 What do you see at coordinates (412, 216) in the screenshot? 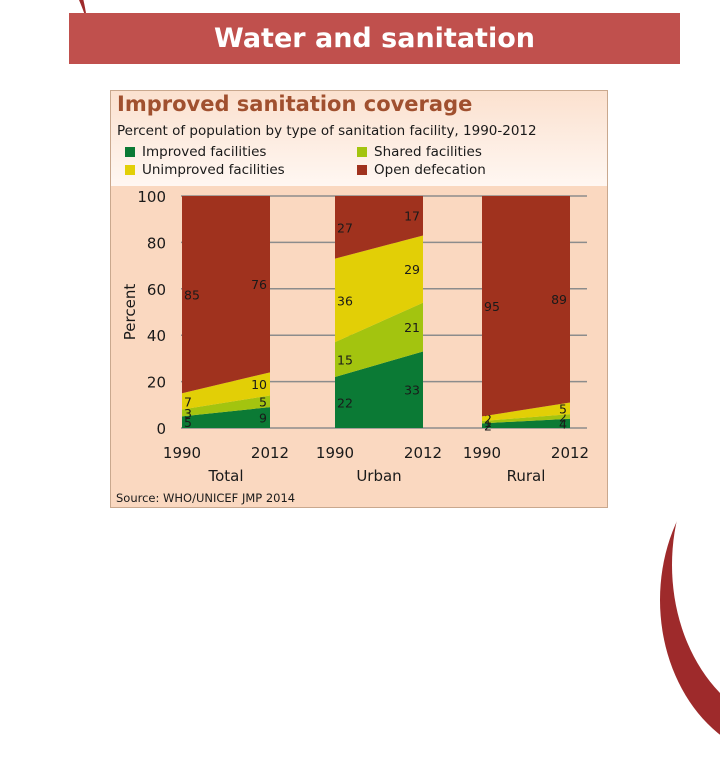
I see `data-label: 17` at bounding box center [412, 216].